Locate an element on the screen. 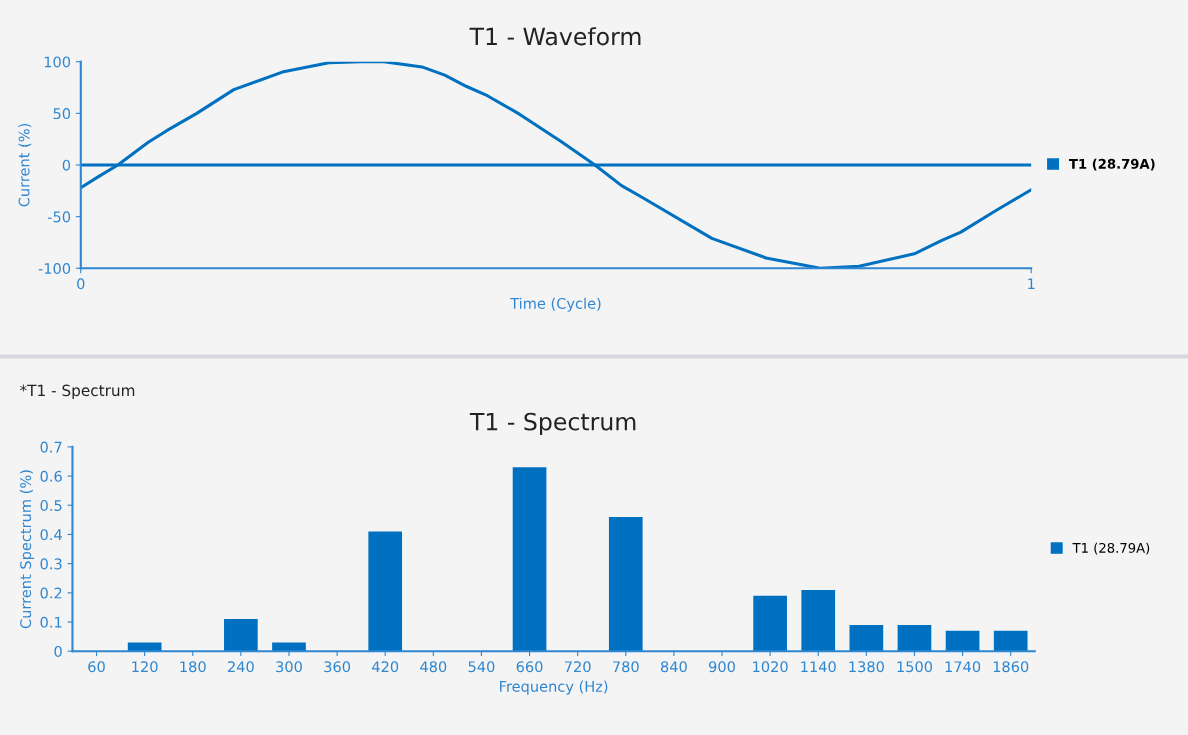 This screenshot has width=1188, height=735. x-axis-title: Time (Cycle) is located at coordinates (555, 304).